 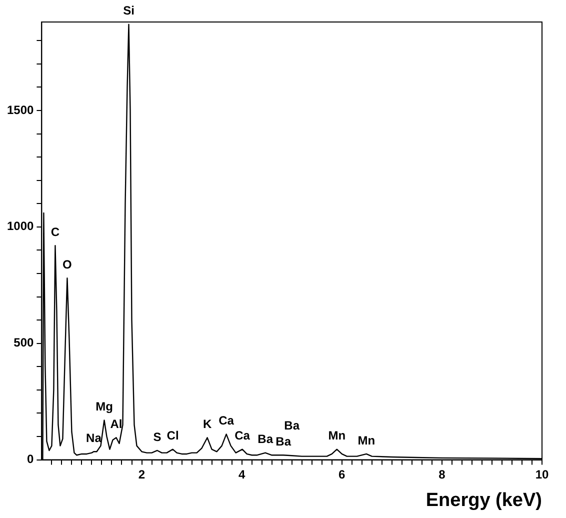 What do you see at coordinates (24, 343) in the screenshot?
I see `y-tick-label: 500` at bounding box center [24, 343].